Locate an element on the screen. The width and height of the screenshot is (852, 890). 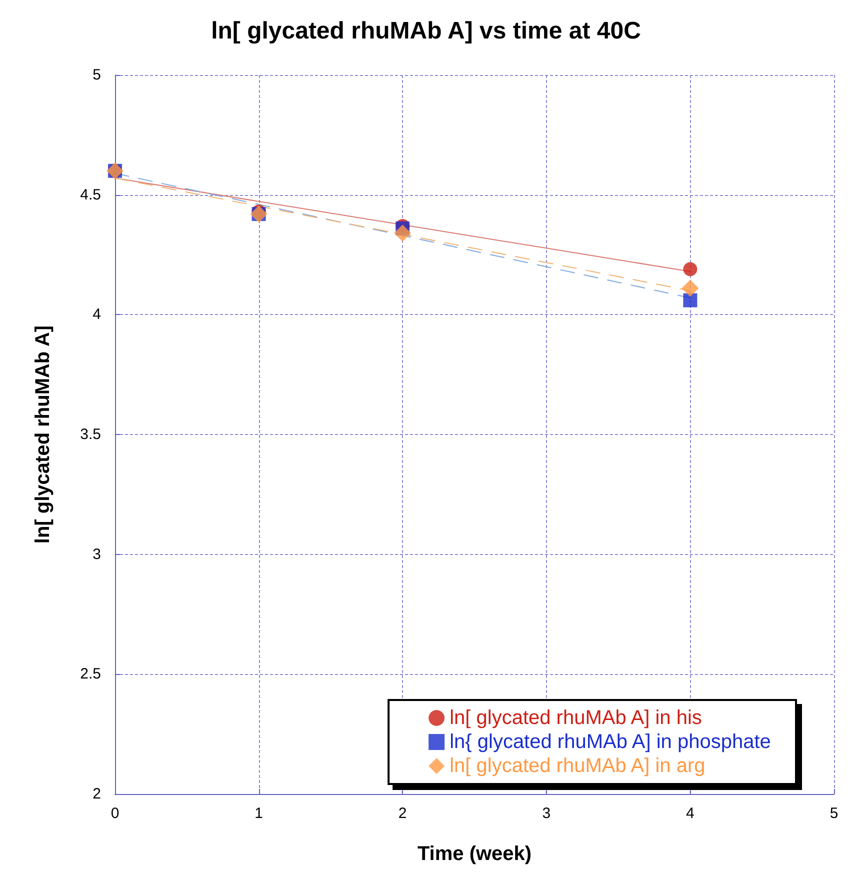
y-tick-label: 4.5 is located at coordinates (90, 195).